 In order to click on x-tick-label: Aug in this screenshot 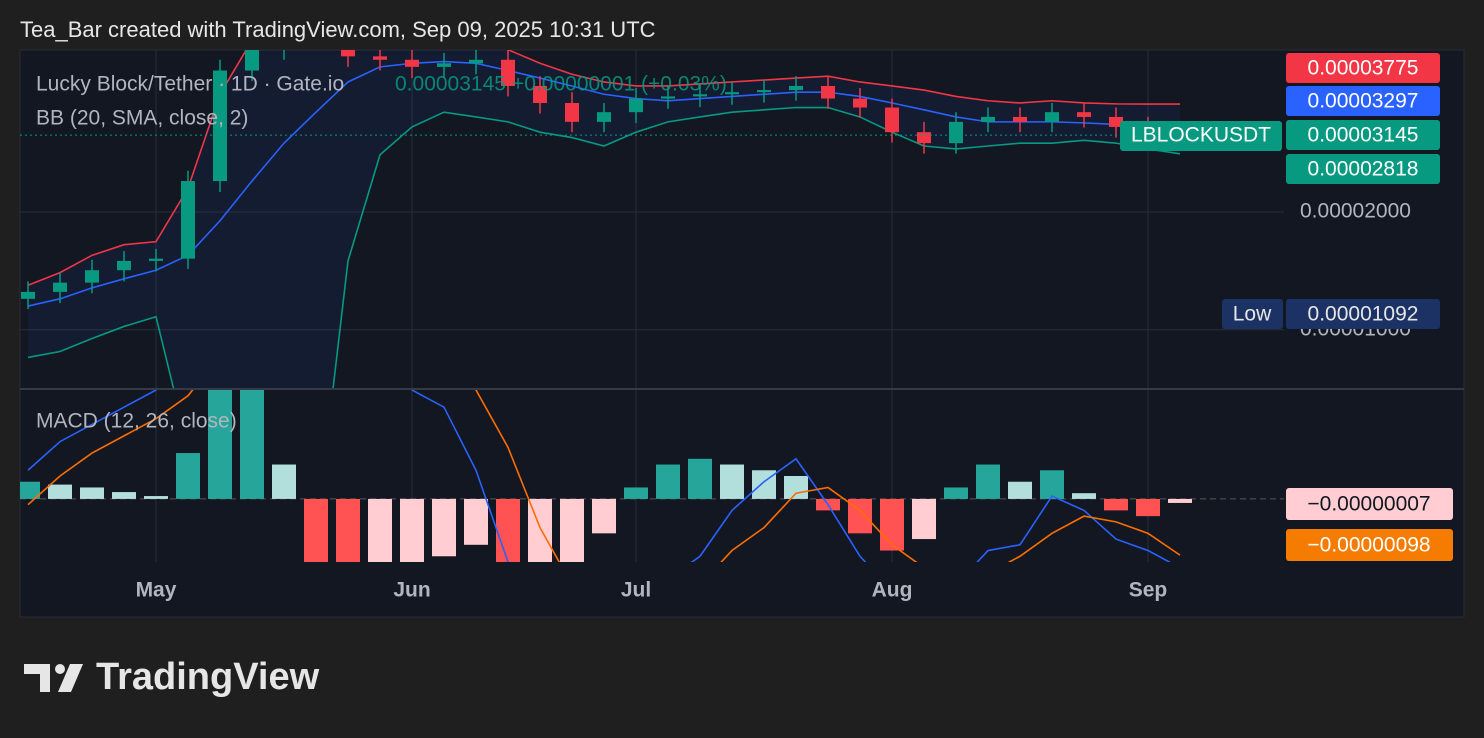, I will do `click(892, 590)`.